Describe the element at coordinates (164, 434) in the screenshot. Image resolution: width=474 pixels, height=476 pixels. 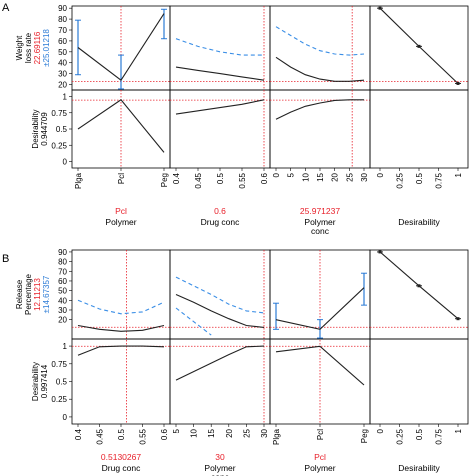
I see `x-tick-label: 0.6` at that location.